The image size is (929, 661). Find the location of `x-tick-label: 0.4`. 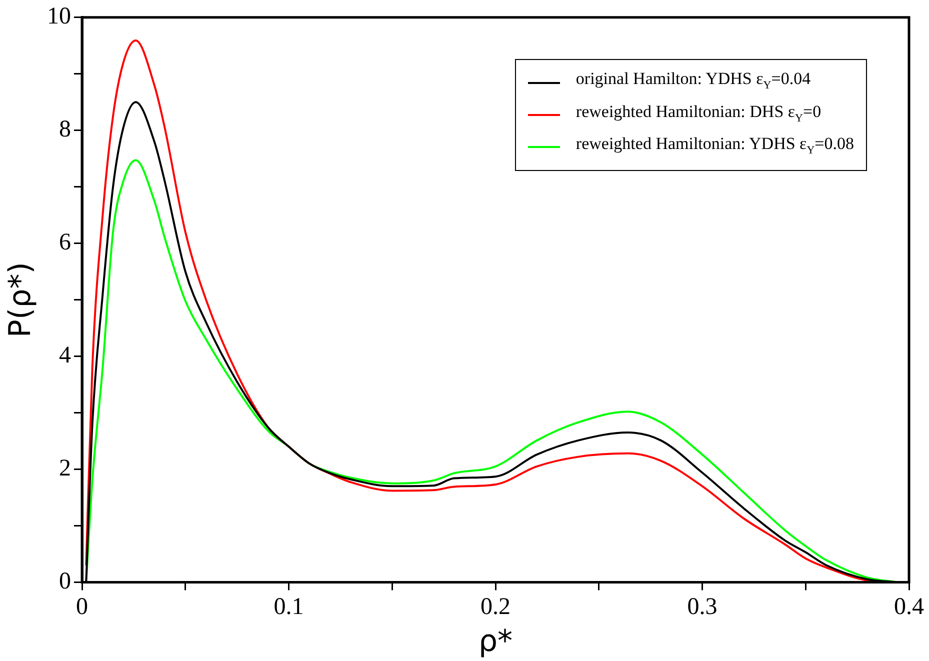

x-tick-label: 0.4 is located at coordinates (909, 607).